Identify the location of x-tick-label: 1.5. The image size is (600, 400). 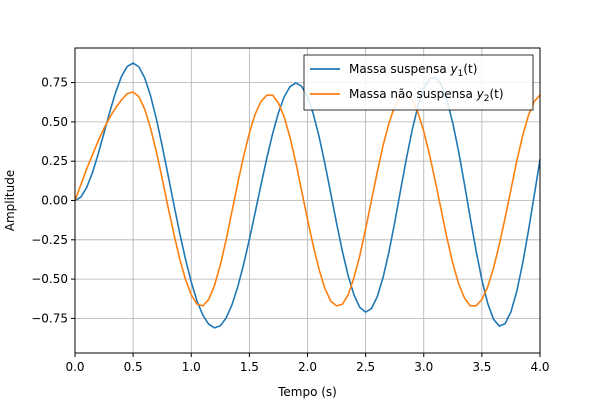
(249, 367).